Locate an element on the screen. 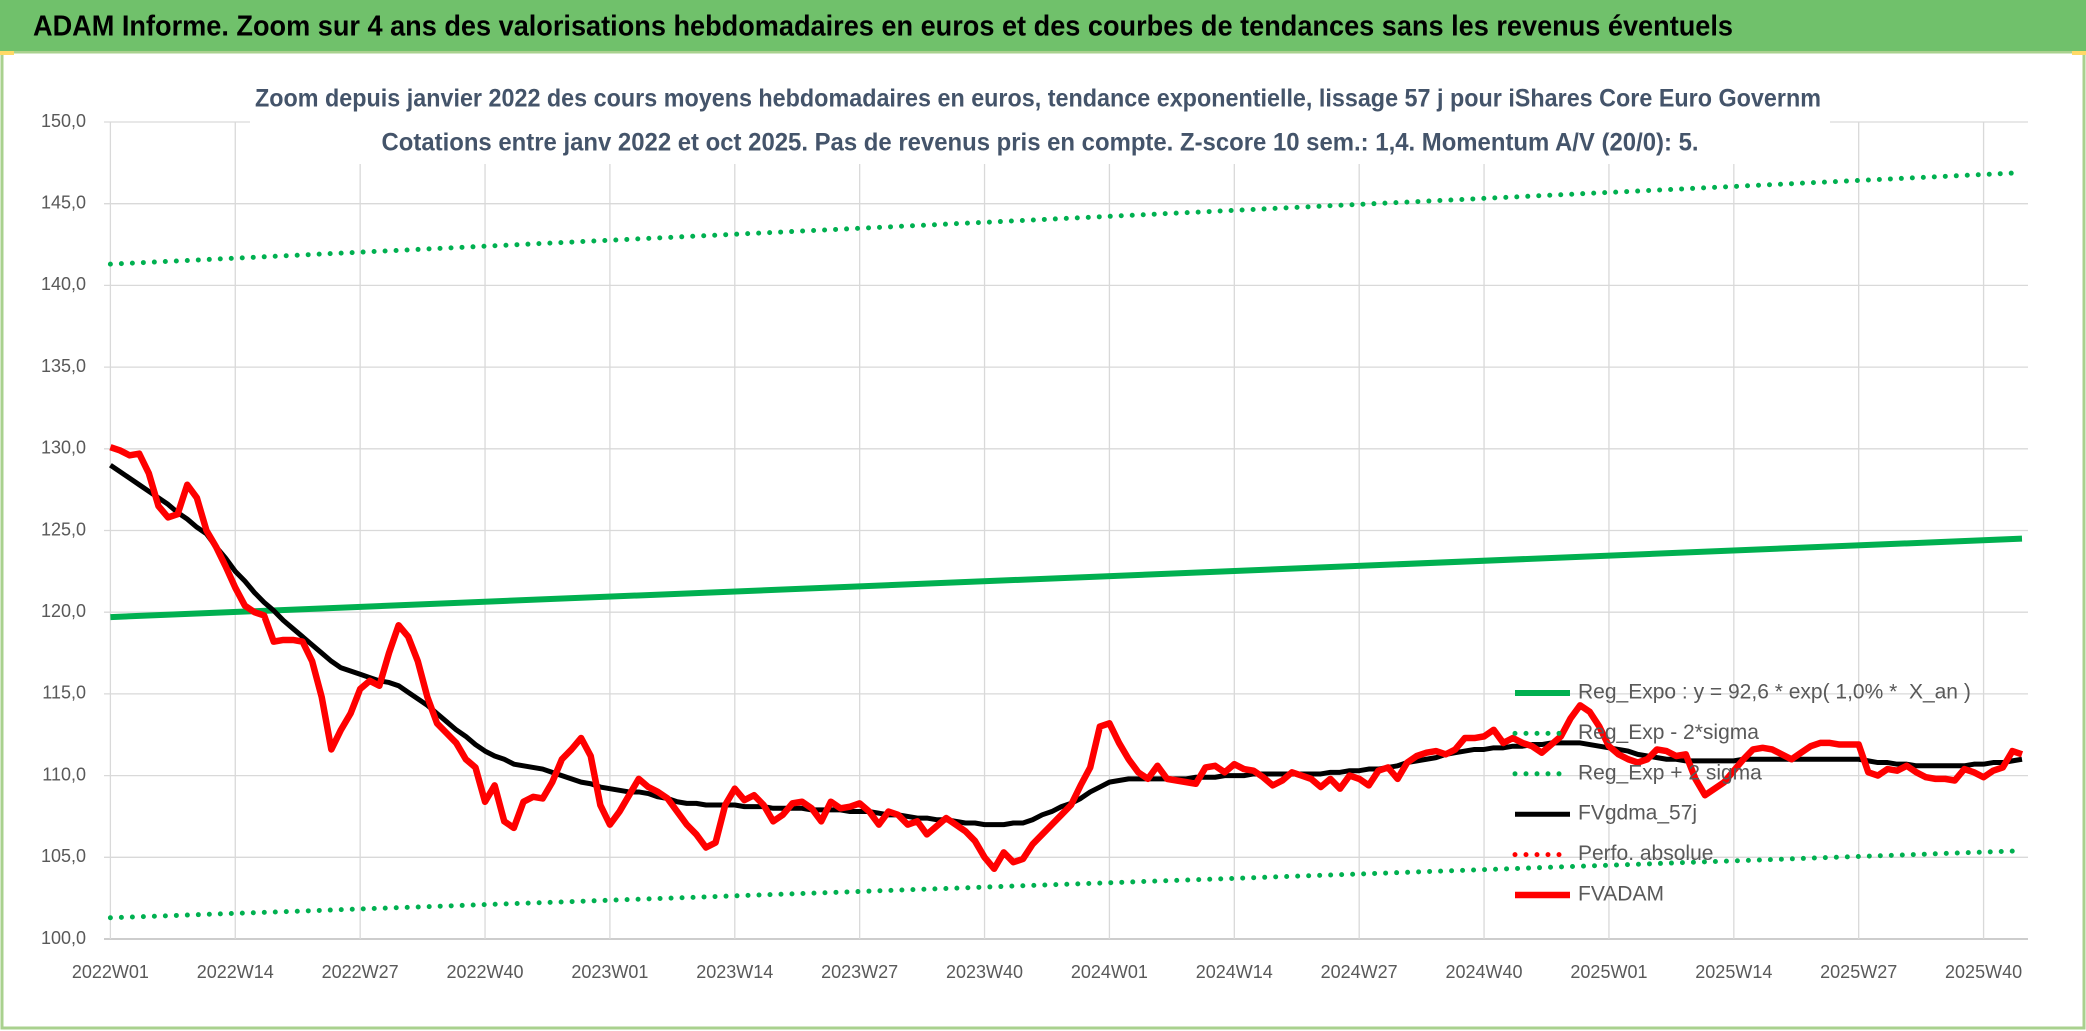  x-tick-label: 2022W01 is located at coordinates (110, 972).